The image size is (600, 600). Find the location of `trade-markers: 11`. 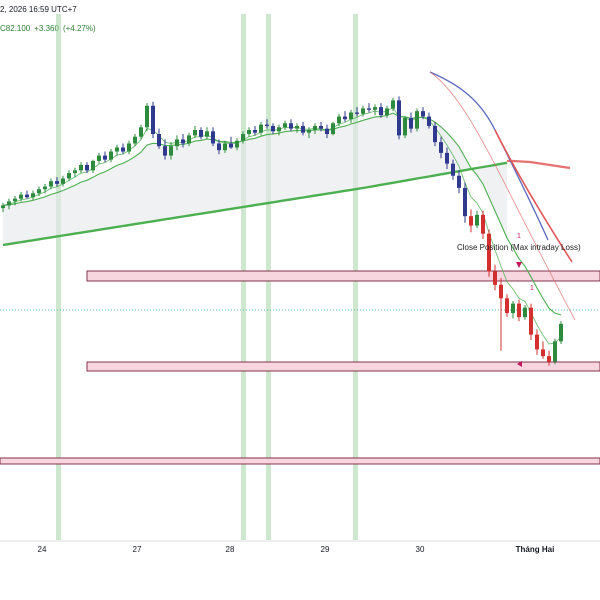

trade-markers: 11 is located at coordinates (525, 300).